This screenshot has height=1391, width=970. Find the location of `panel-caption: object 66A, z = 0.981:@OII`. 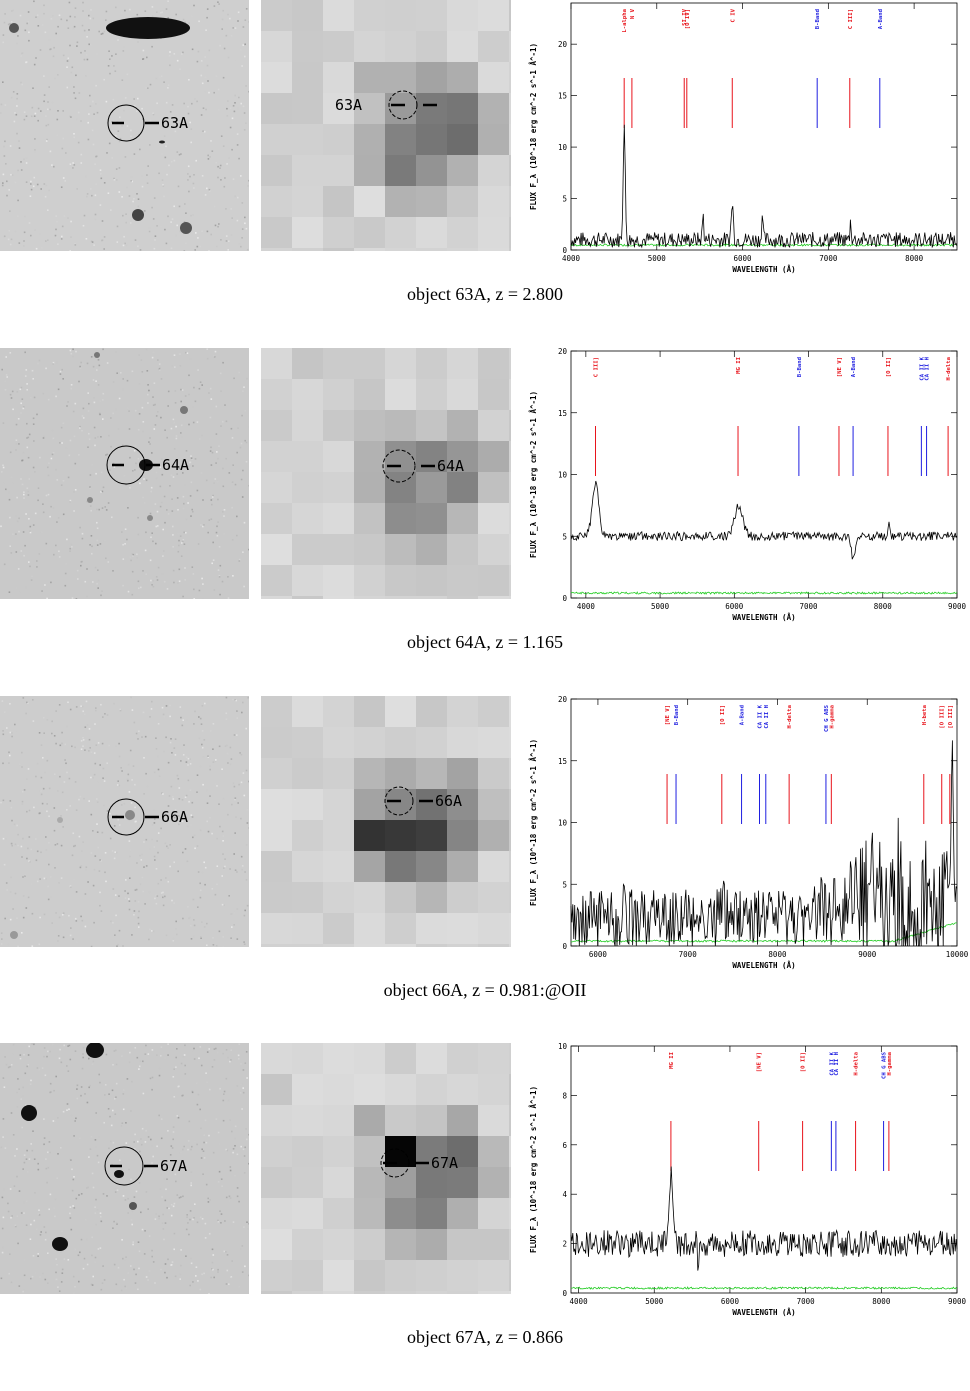

panel-caption: object 66A, z = 0.981:@OII is located at coordinates (485, 990).